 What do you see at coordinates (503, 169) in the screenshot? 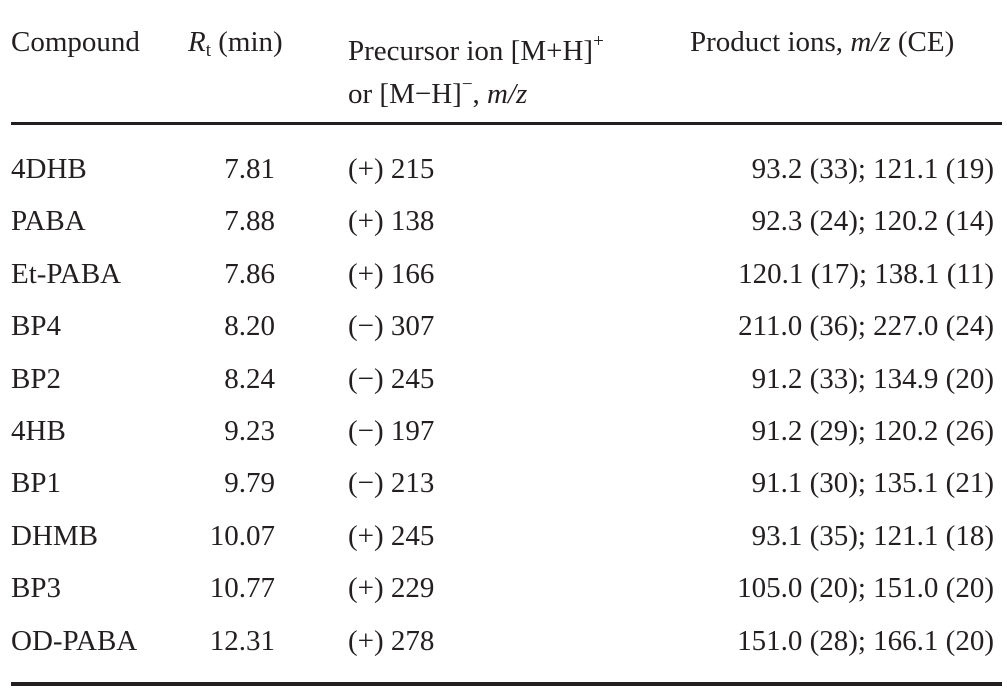
I see `table-row: 4DHB 7.81 (+) 215 93.2 (33); 121.1 (19)` at bounding box center [503, 169].